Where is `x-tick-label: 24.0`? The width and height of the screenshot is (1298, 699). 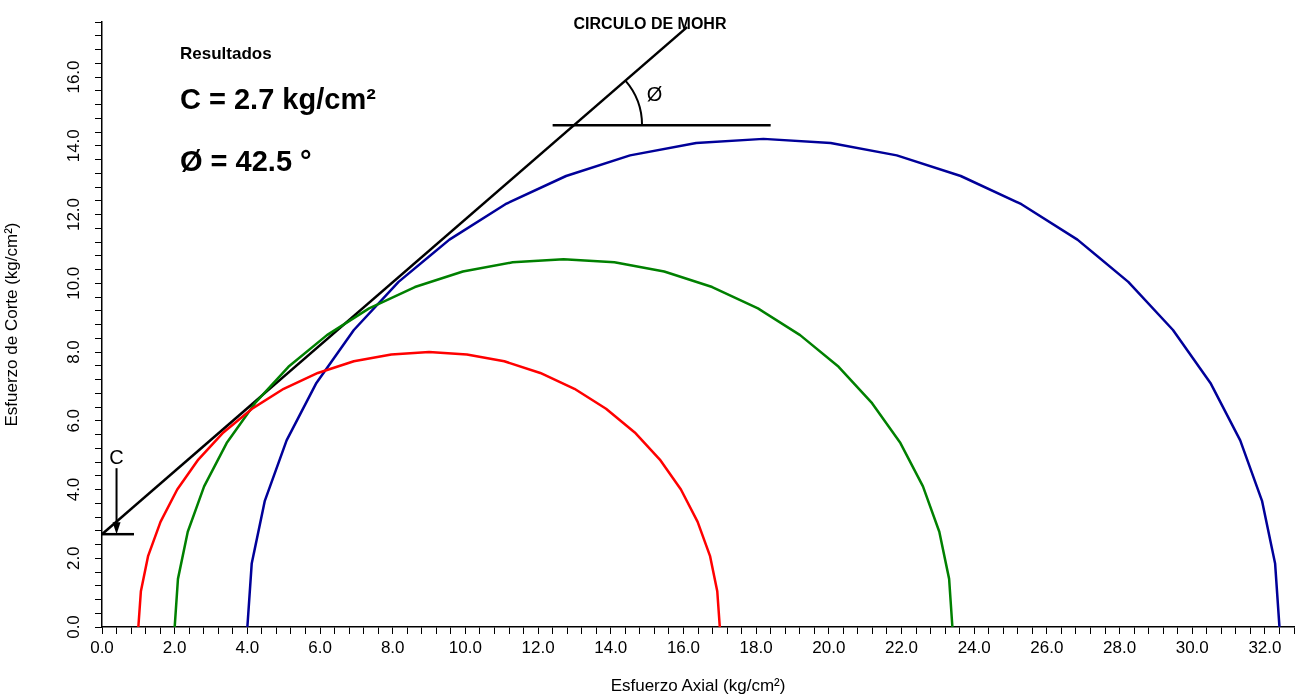
x-tick-label: 24.0 is located at coordinates (974, 647).